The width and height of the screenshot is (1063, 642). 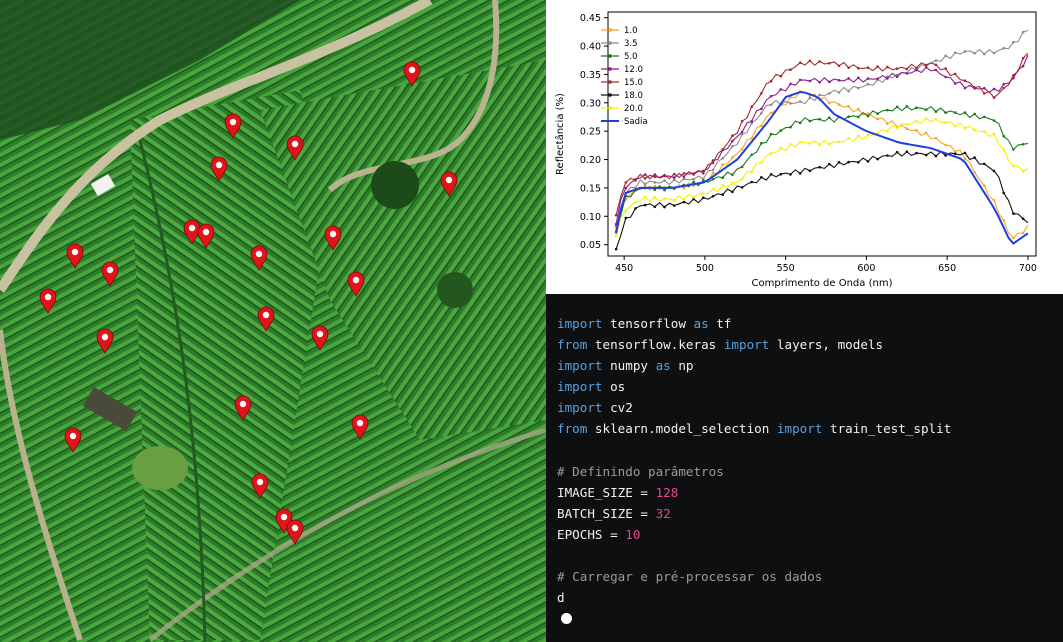 What do you see at coordinates (580, 323) in the screenshot?
I see `code-token: import` at bounding box center [580, 323].